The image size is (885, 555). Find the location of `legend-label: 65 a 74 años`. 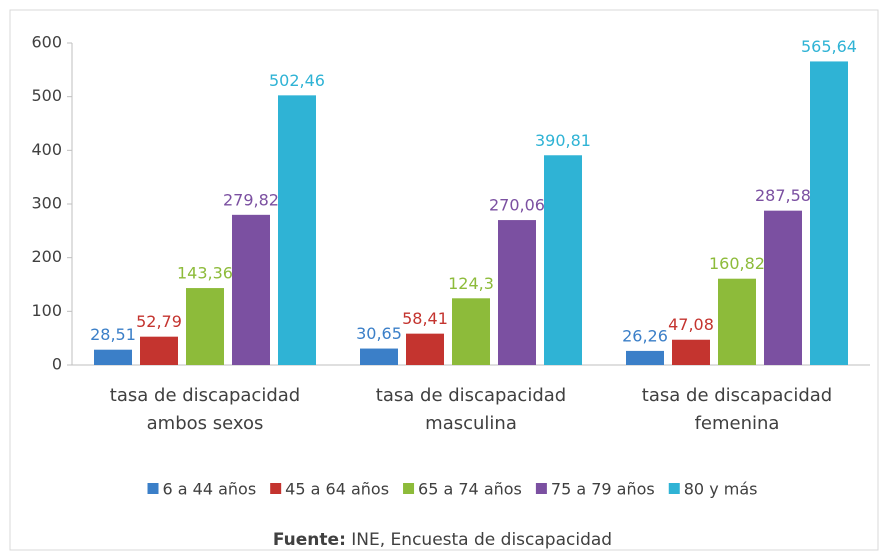

legend-label: 65 a 74 años is located at coordinates (470, 489).